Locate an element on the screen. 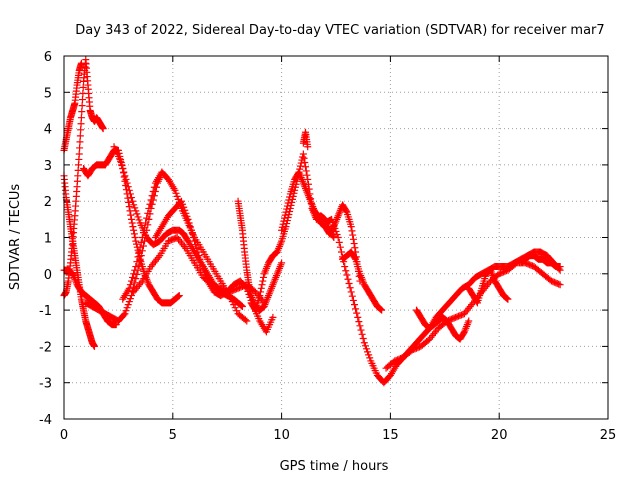 Image resolution: width=640 pixels, height=480 pixels. series-arc18 is located at coordinates (443, 324).